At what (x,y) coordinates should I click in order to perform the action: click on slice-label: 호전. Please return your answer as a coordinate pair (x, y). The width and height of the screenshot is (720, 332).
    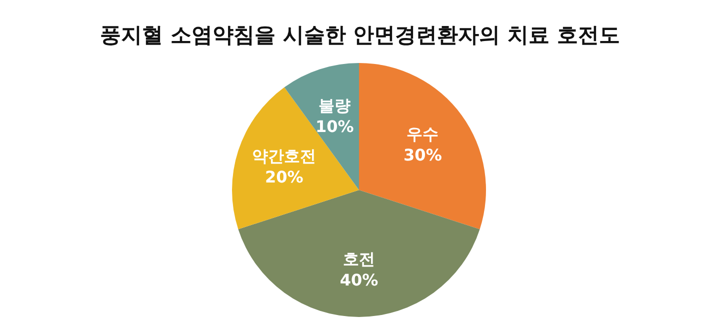
    Looking at the image, I should click on (359, 259).